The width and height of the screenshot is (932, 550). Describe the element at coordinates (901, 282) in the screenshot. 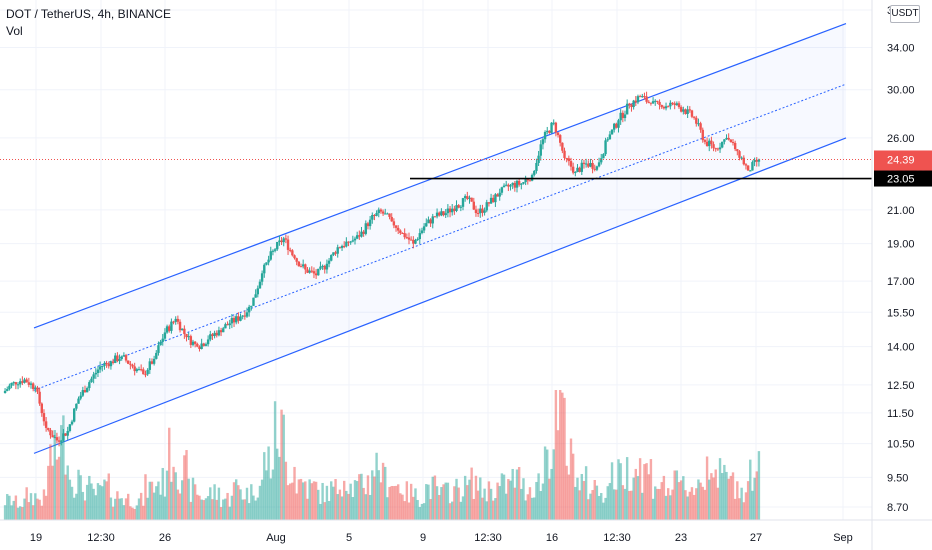

I see `y-tick-label: 17.00` at that location.